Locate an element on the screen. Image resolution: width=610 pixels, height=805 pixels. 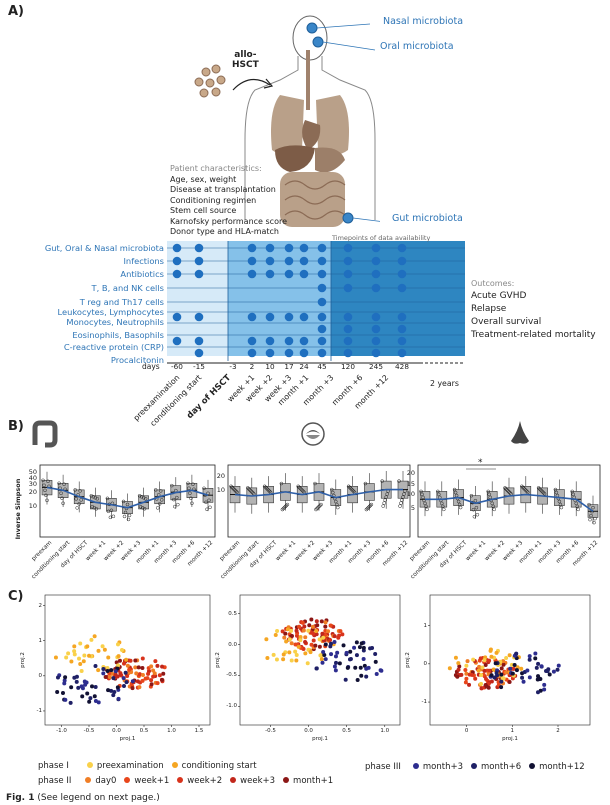
timeline-day-tick: -60 is located at coordinates (177, 366).